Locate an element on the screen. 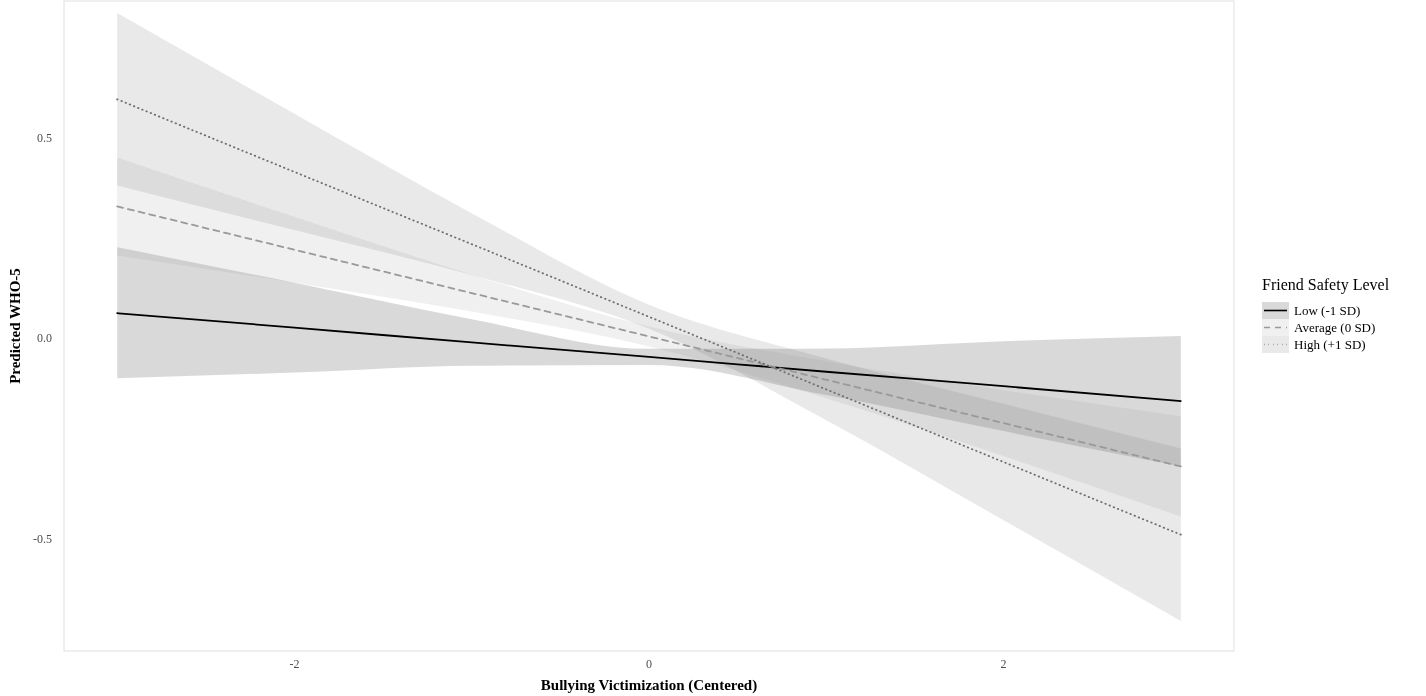 The height and width of the screenshot is (696, 1426). y-tick-label: 0.5 is located at coordinates (44, 137).